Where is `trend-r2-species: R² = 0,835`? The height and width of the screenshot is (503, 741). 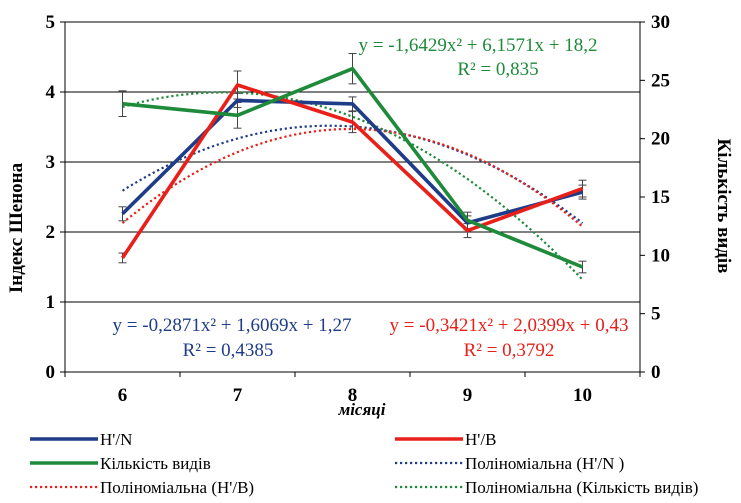 trend-r2-species: R² = 0,835 is located at coordinates (497, 69).